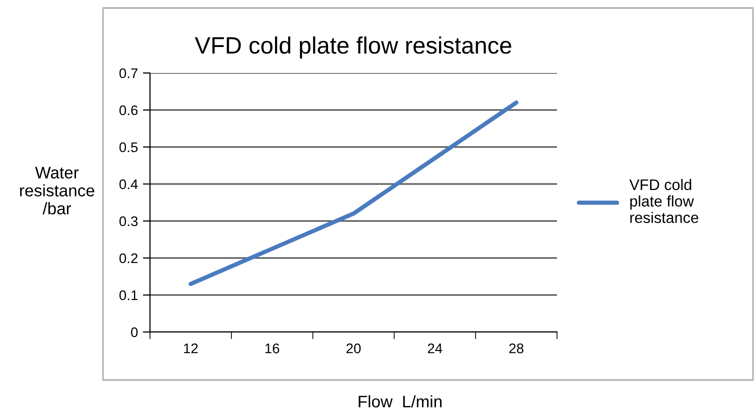 The height and width of the screenshot is (416, 755). I want to click on chart-title: VFD cold plate flow resistance, so click(353, 47).